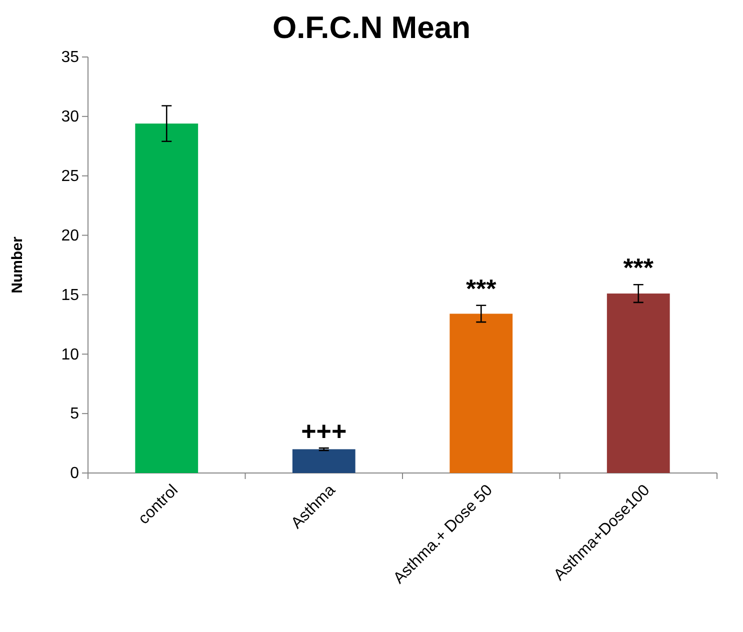 This screenshot has width=743, height=632. What do you see at coordinates (70, 235) in the screenshot?
I see `y-tick-label: 20` at bounding box center [70, 235].